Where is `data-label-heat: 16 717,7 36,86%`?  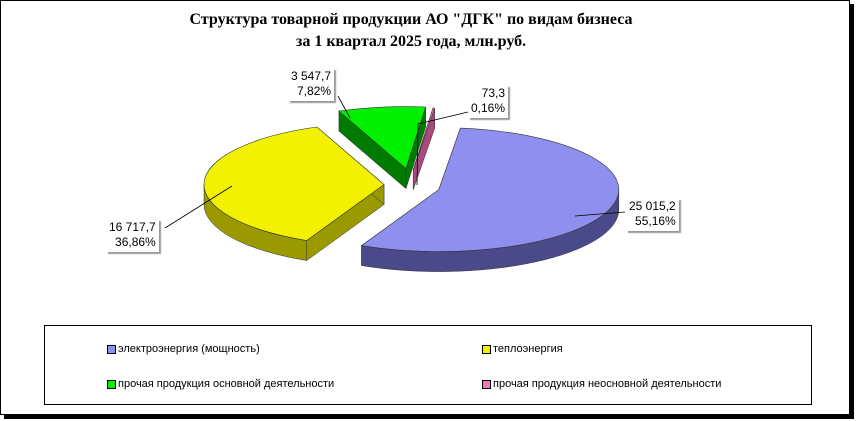
data-label-heat: 16 717,7 36,86% is located at coordinates (132, 235).